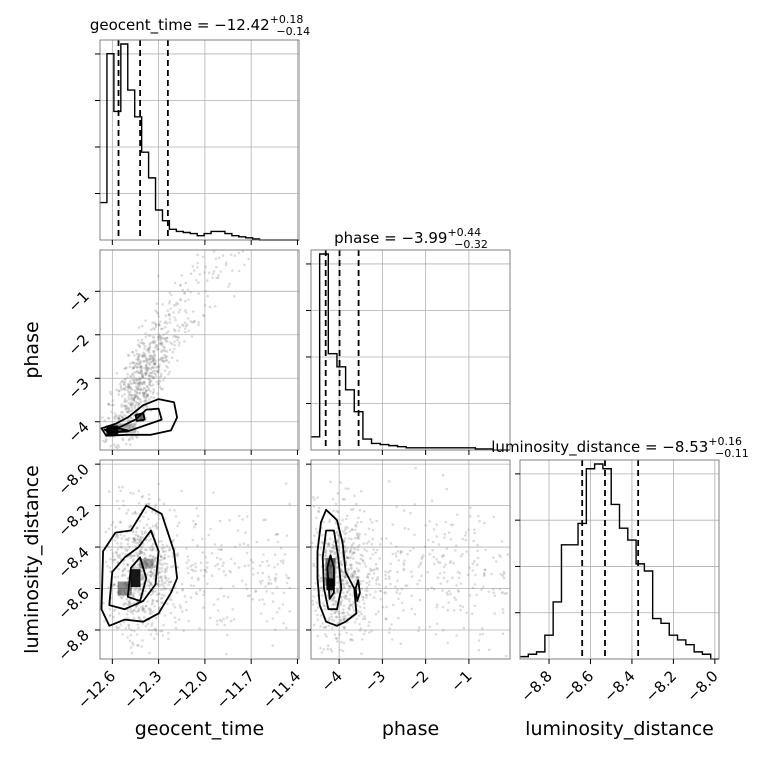 This screenshot has width=760, height=760. I want to click on density-cell, so click(146, 563).